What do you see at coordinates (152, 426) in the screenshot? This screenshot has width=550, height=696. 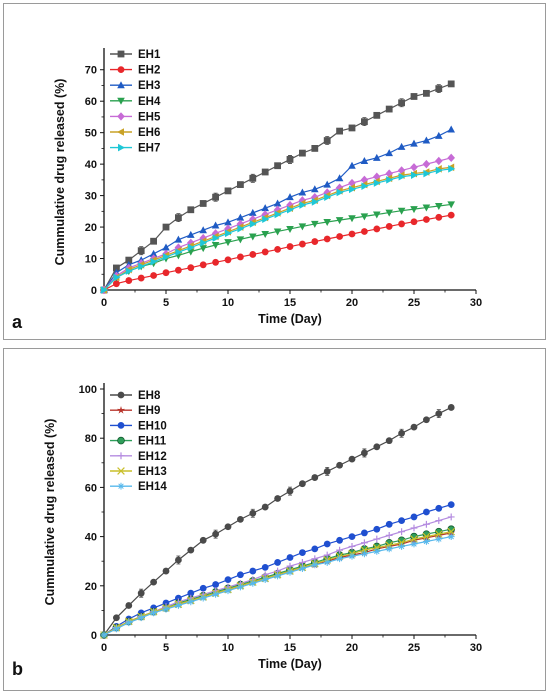 I see `chart-b-legend-label-eh10: EH10` at bounding box center [152, 426].